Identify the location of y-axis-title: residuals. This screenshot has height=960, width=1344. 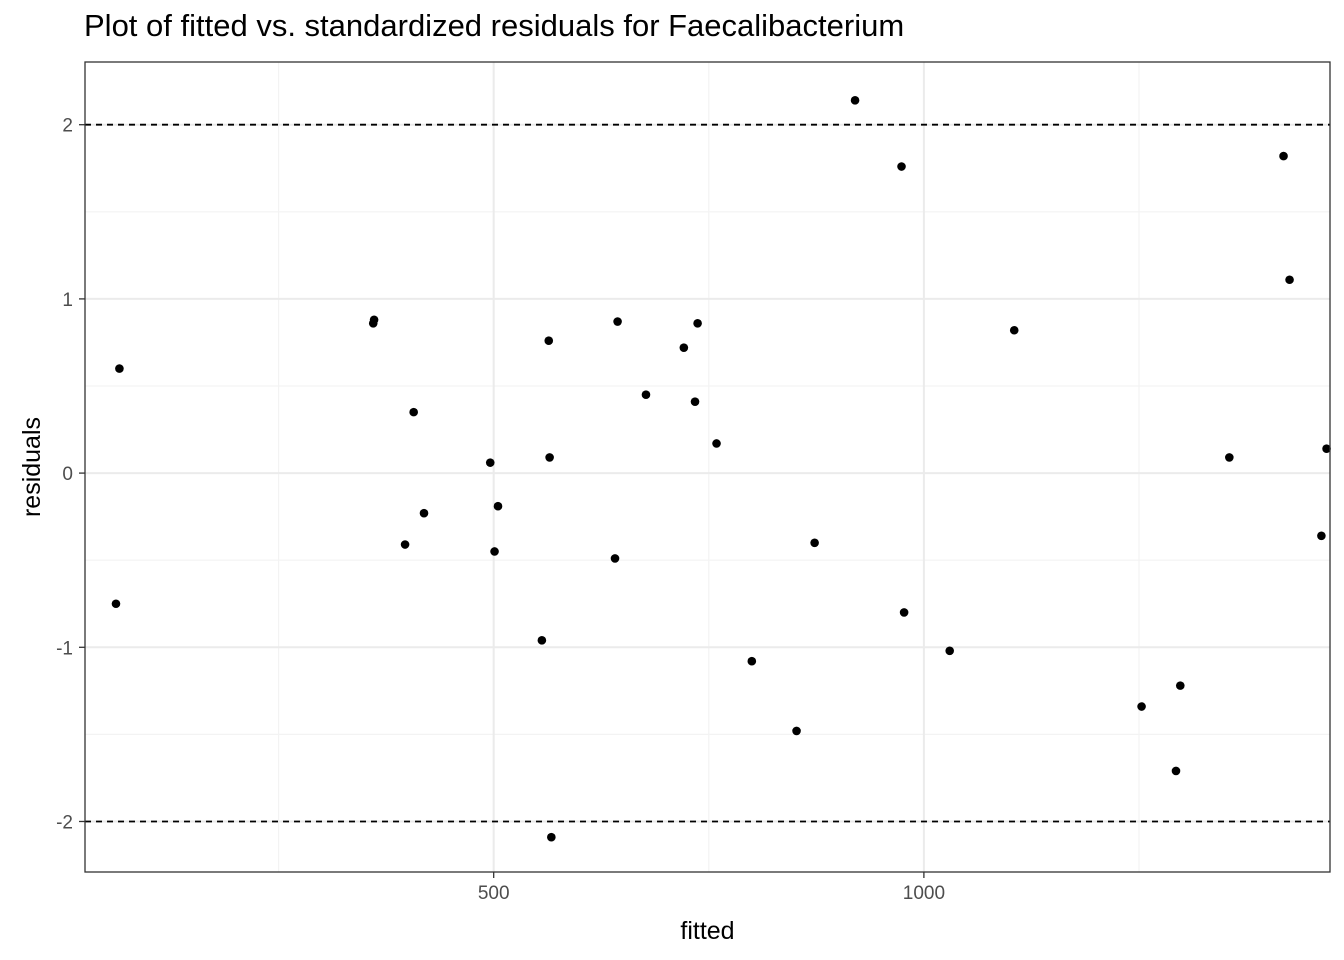
(32, 467).